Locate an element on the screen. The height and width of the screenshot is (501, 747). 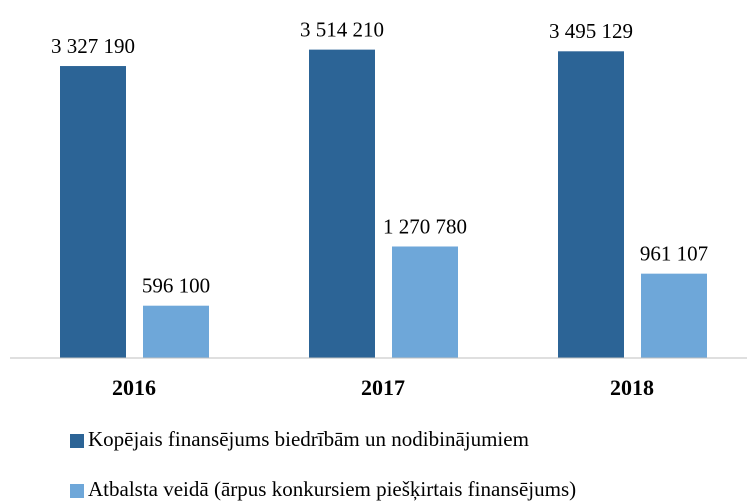
data-label: 961 107 is located at coordinates (674, 253).